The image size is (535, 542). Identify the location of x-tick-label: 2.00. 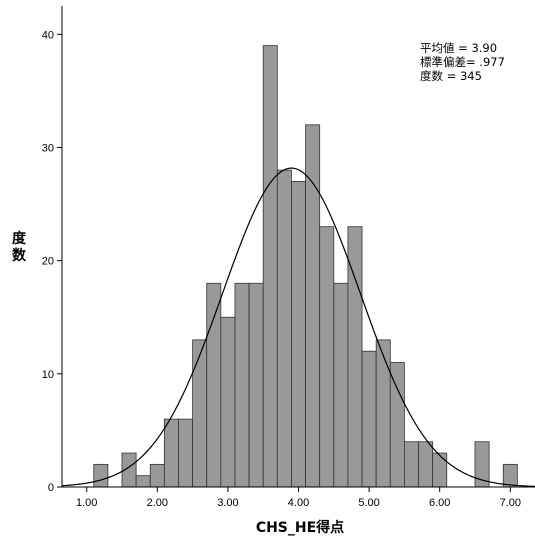
(157, 503).